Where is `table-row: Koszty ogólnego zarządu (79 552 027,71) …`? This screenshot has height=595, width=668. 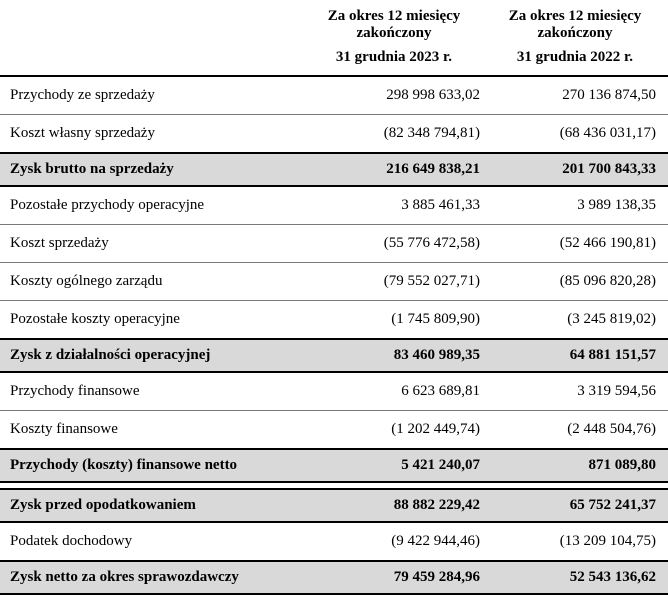
table-row: Koszty ogólnego zarządu (79 552 027,71) … is located at coordinates (334, 282).